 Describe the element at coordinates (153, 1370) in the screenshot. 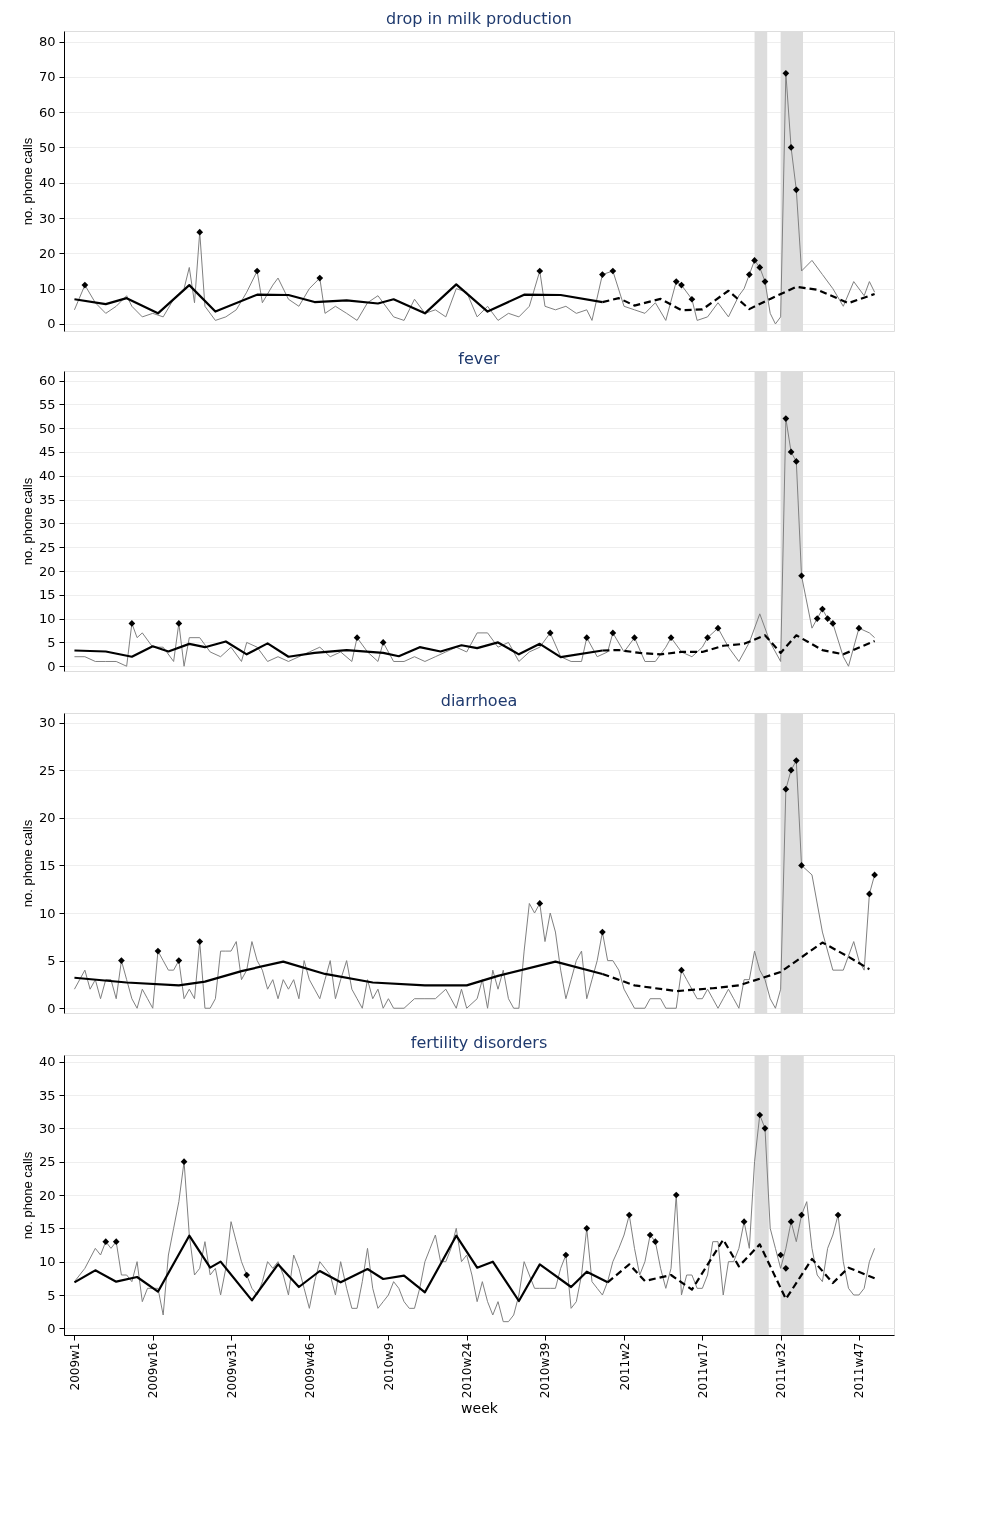

I see `x-tick-label: 2009w16` at that location.